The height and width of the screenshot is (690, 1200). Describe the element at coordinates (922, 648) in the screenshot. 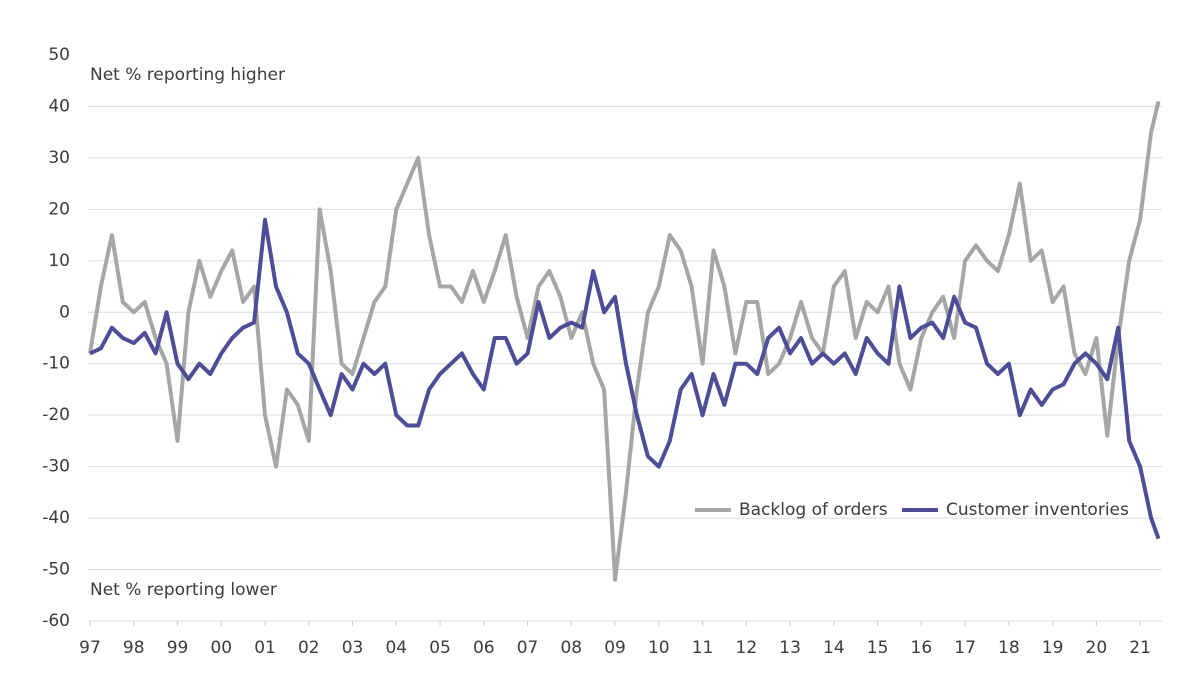

I see `x-tick-label: 16` at that location.